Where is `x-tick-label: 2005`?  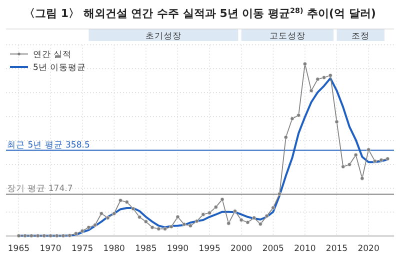
x-tick-label: 2005 is located at coordinates (273, 249).